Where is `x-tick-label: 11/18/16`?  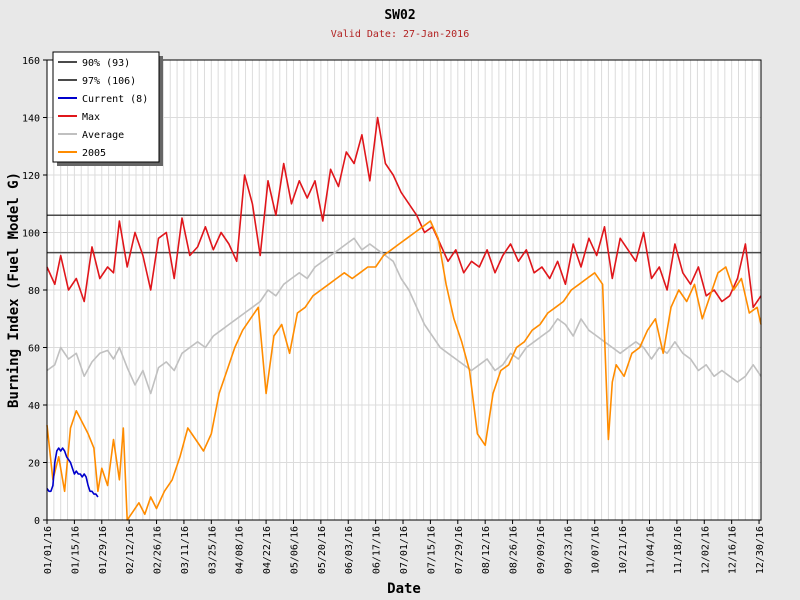 x-tick-label: 11/18/16 is located at coordinates (678, 550).